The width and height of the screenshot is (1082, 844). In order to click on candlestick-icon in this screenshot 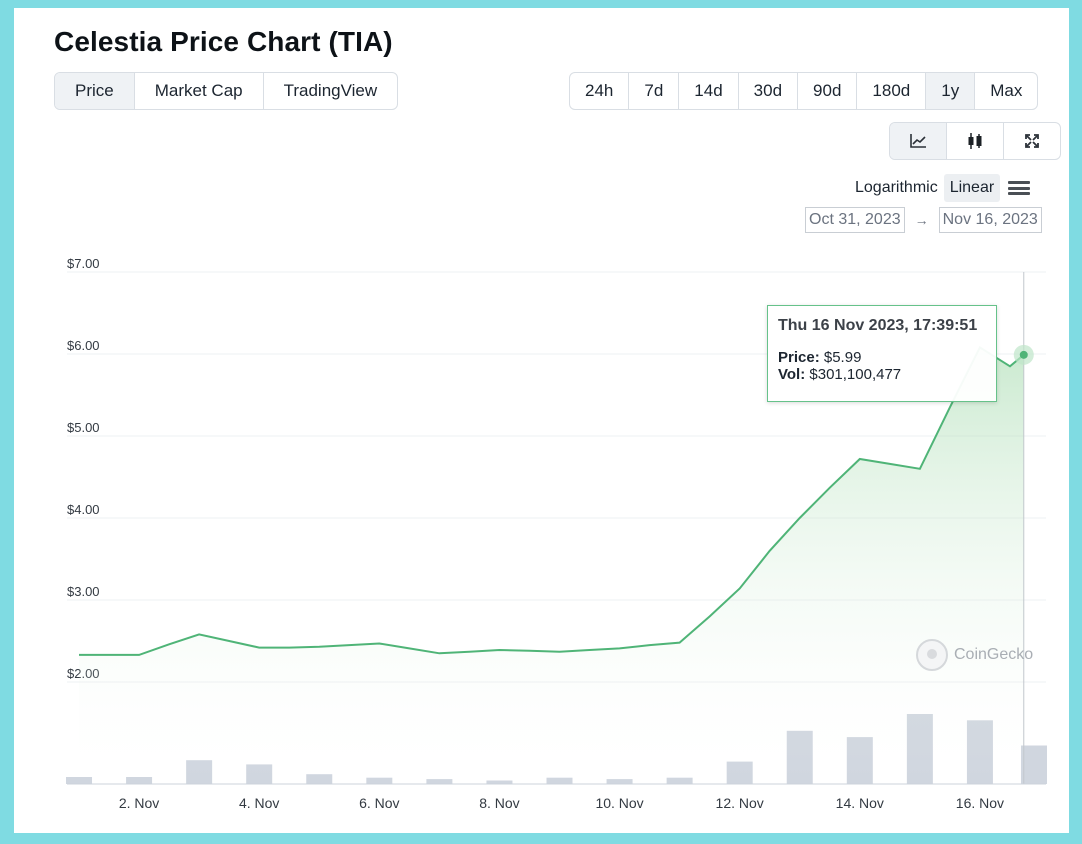, I will do `click(975, 141)`.